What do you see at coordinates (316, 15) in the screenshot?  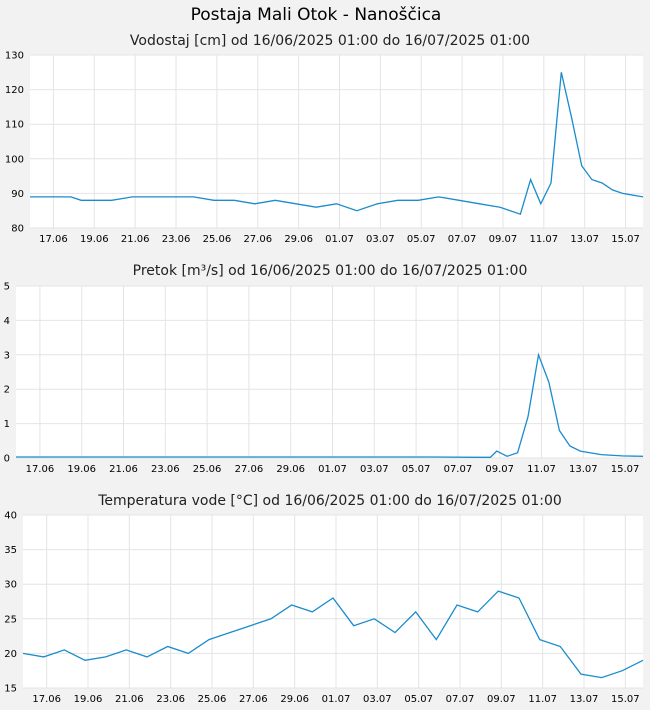 I see `page-title: Postaja Mali Otok - Nanoščica` at bounding box center [316, 15].